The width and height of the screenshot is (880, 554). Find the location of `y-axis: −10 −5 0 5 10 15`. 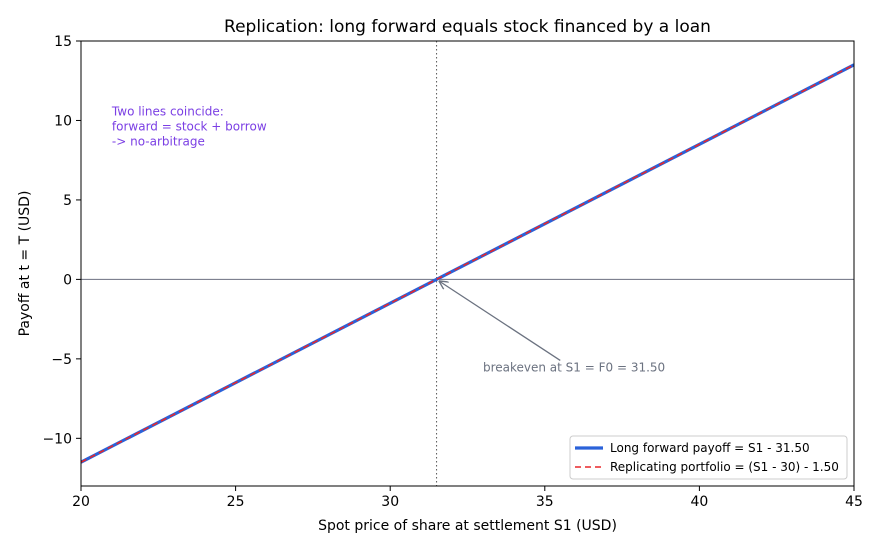

y-axis: −10 −5 0 5 10 15 is located at coordinates (61, 240).